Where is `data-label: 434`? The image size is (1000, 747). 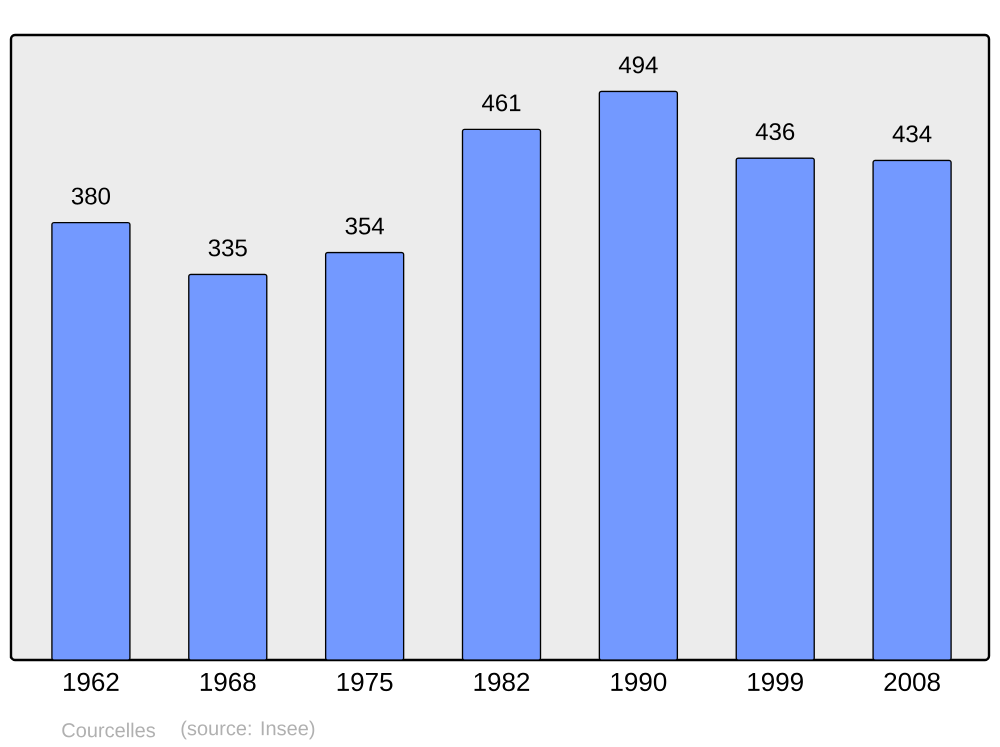
data-label: 434 is located at coordinates (912, 133).